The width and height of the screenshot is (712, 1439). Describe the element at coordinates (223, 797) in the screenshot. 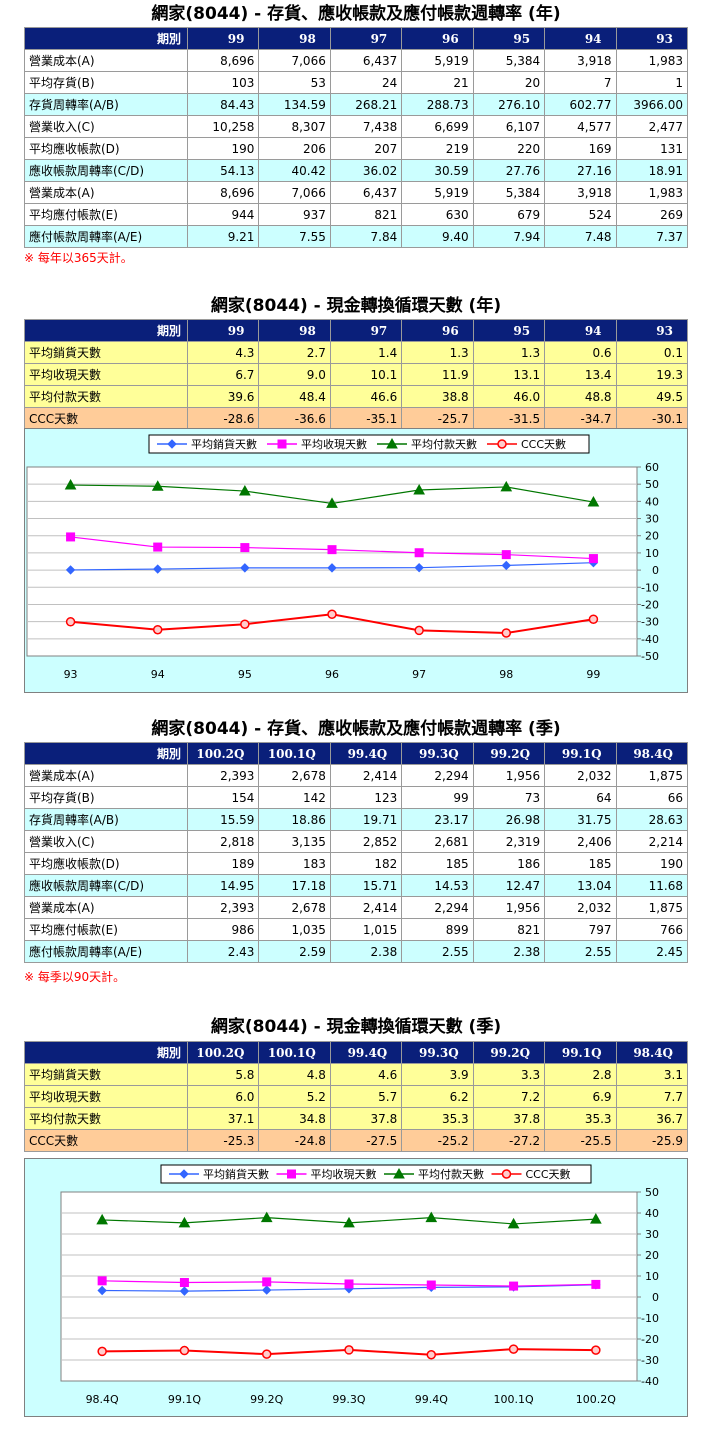

I see `table-cell: 154` at that location.